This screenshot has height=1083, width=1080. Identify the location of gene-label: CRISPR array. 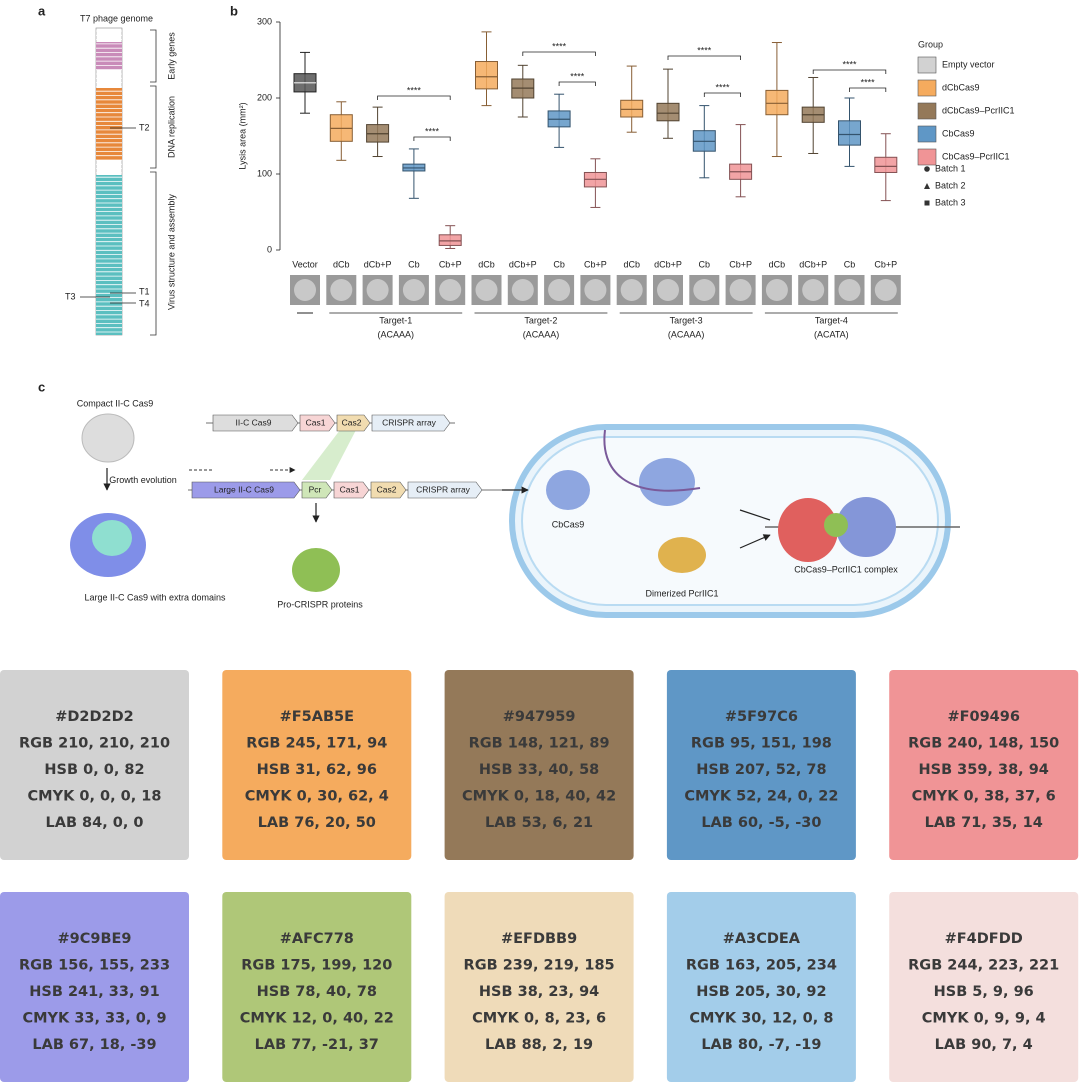
(443, 489).